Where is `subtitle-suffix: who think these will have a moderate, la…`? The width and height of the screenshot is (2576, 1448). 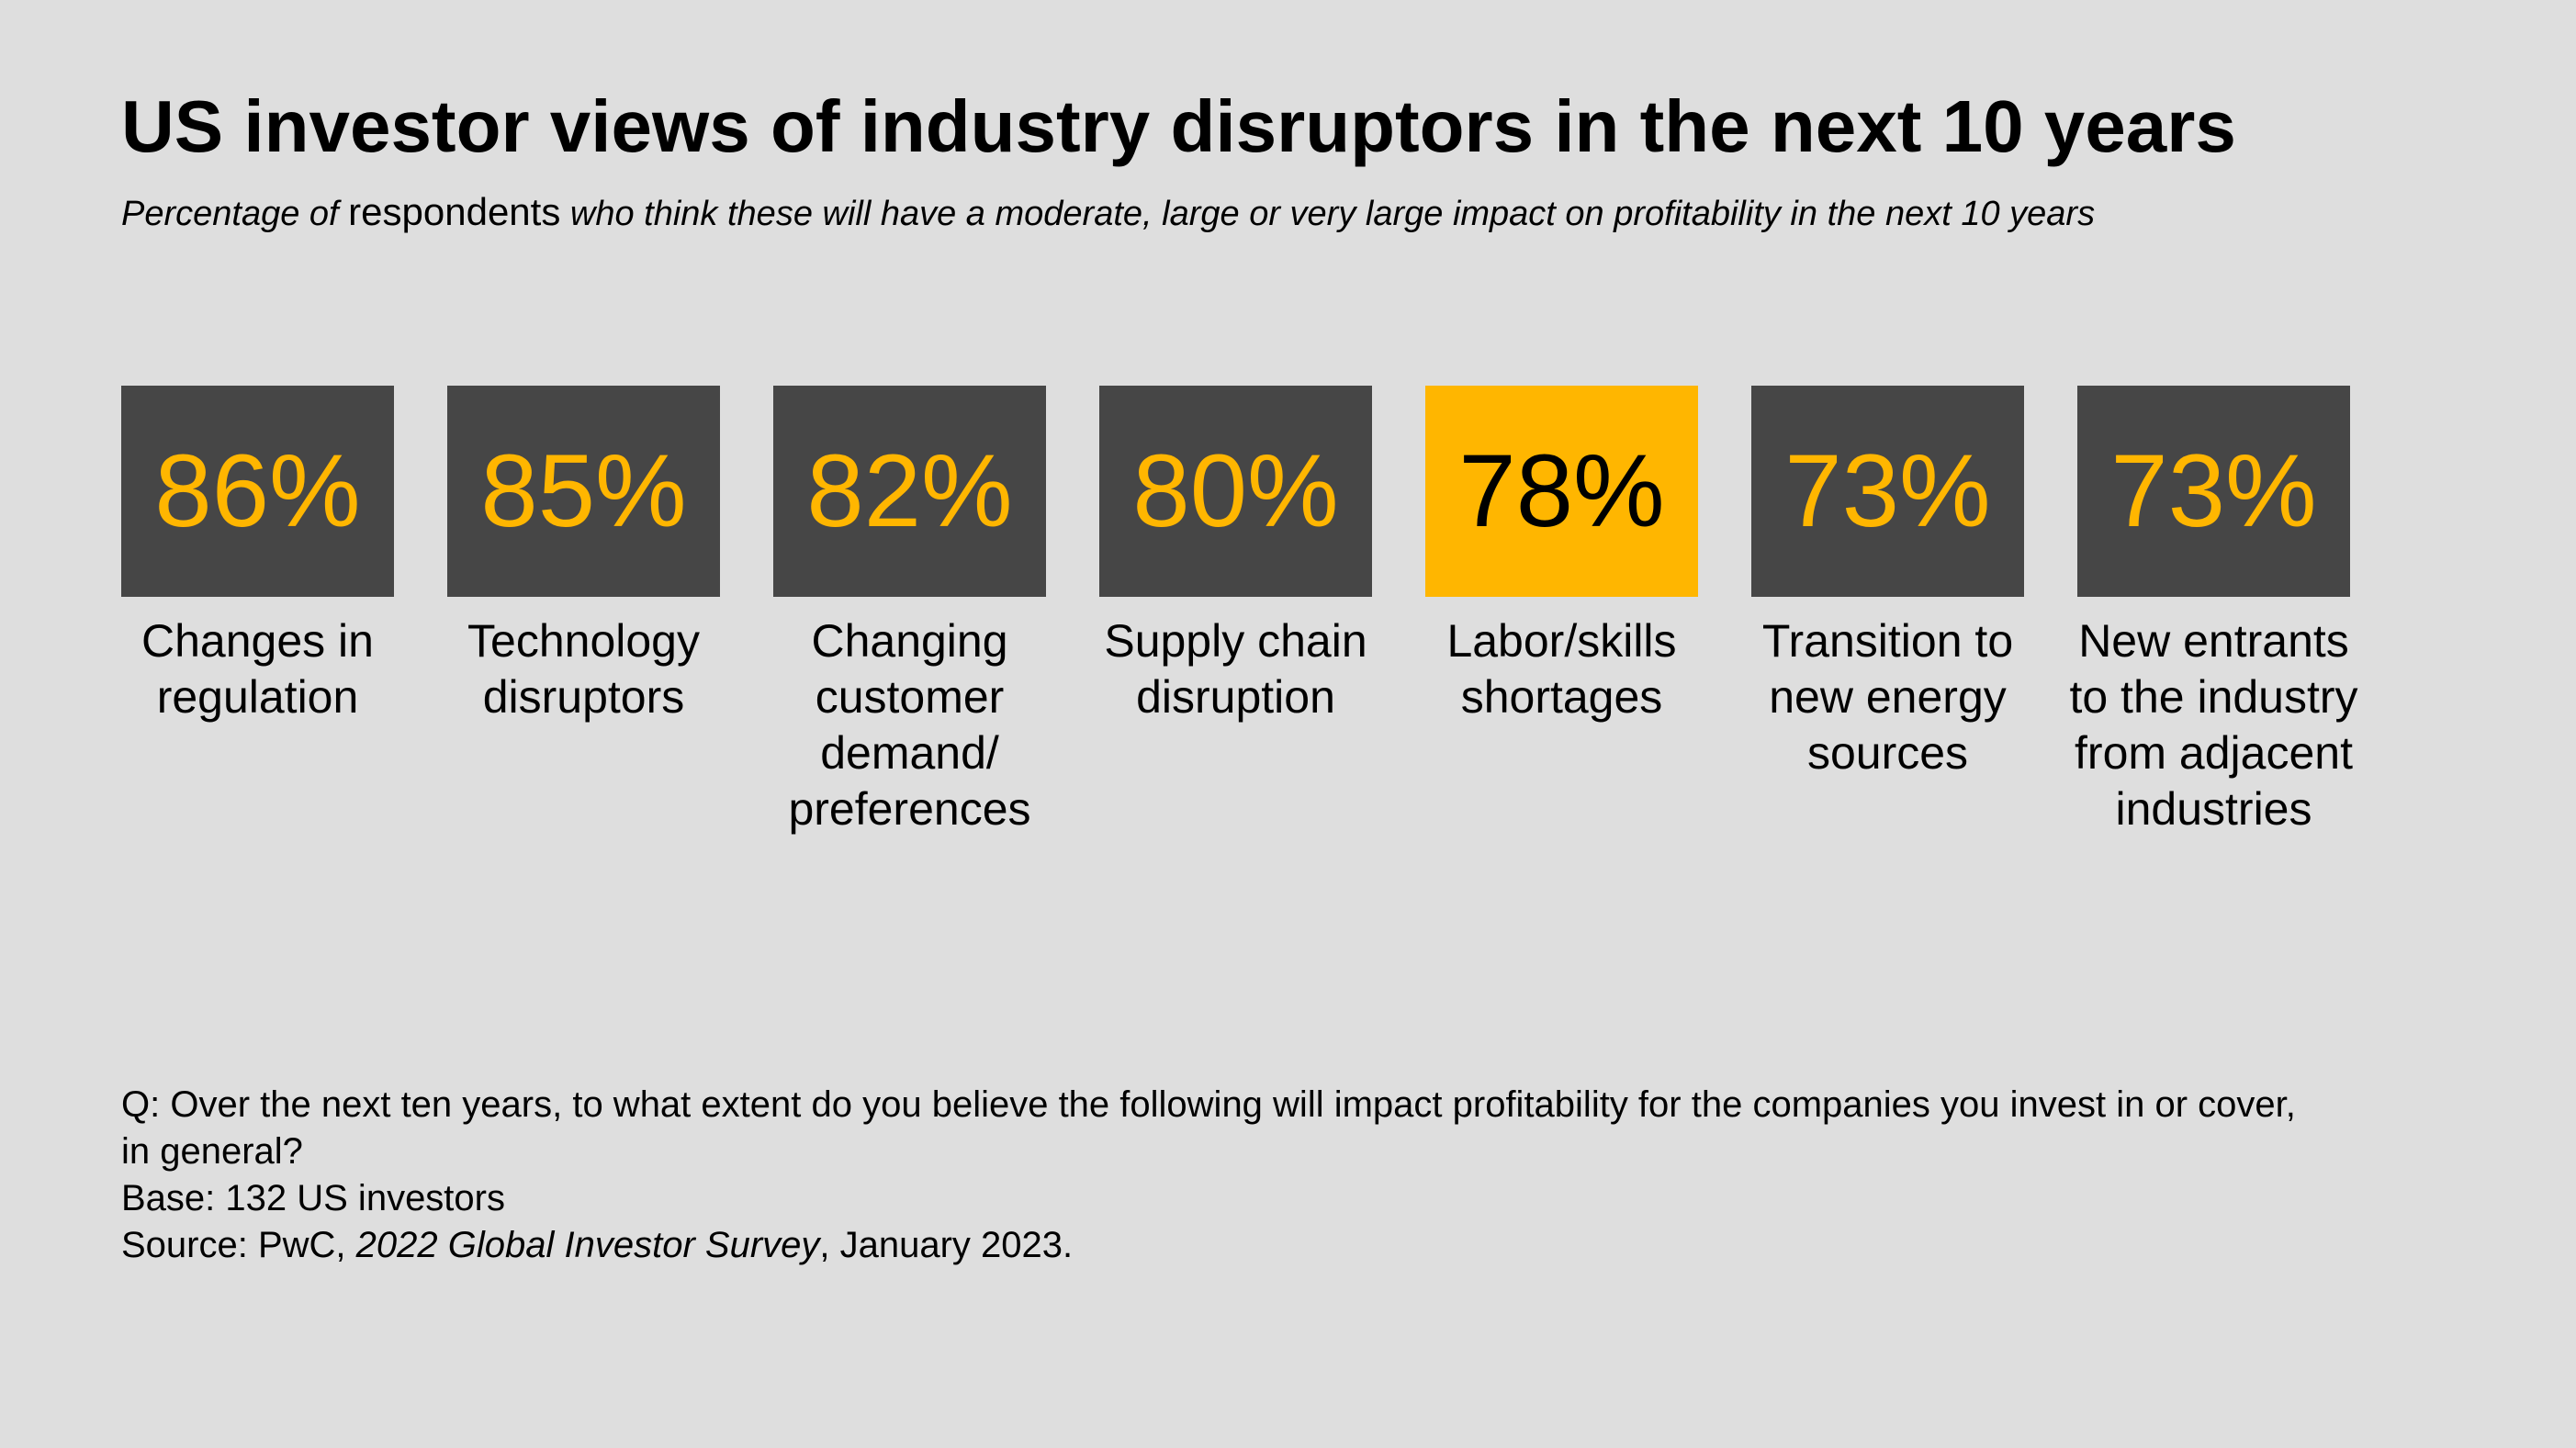
subtitle-suffix: who think these will have a moderate, la… is located at coordinates (1328, 214).